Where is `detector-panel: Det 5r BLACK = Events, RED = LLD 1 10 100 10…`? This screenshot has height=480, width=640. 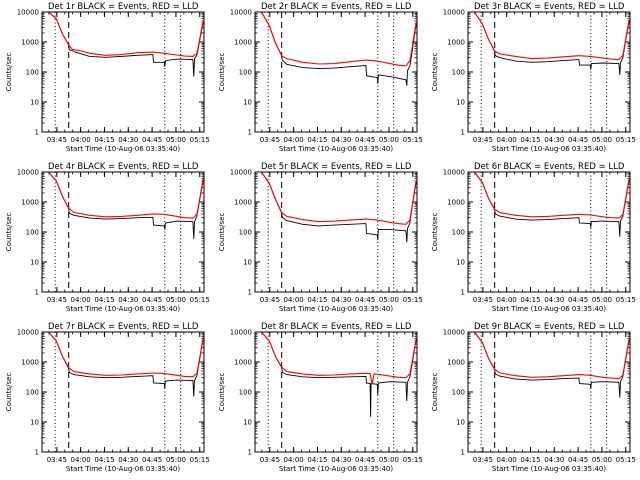
detector-panel: Det 5r BLACK = Events, RED = LLD 1 10 100 10… is located at coordinates (320, 237).